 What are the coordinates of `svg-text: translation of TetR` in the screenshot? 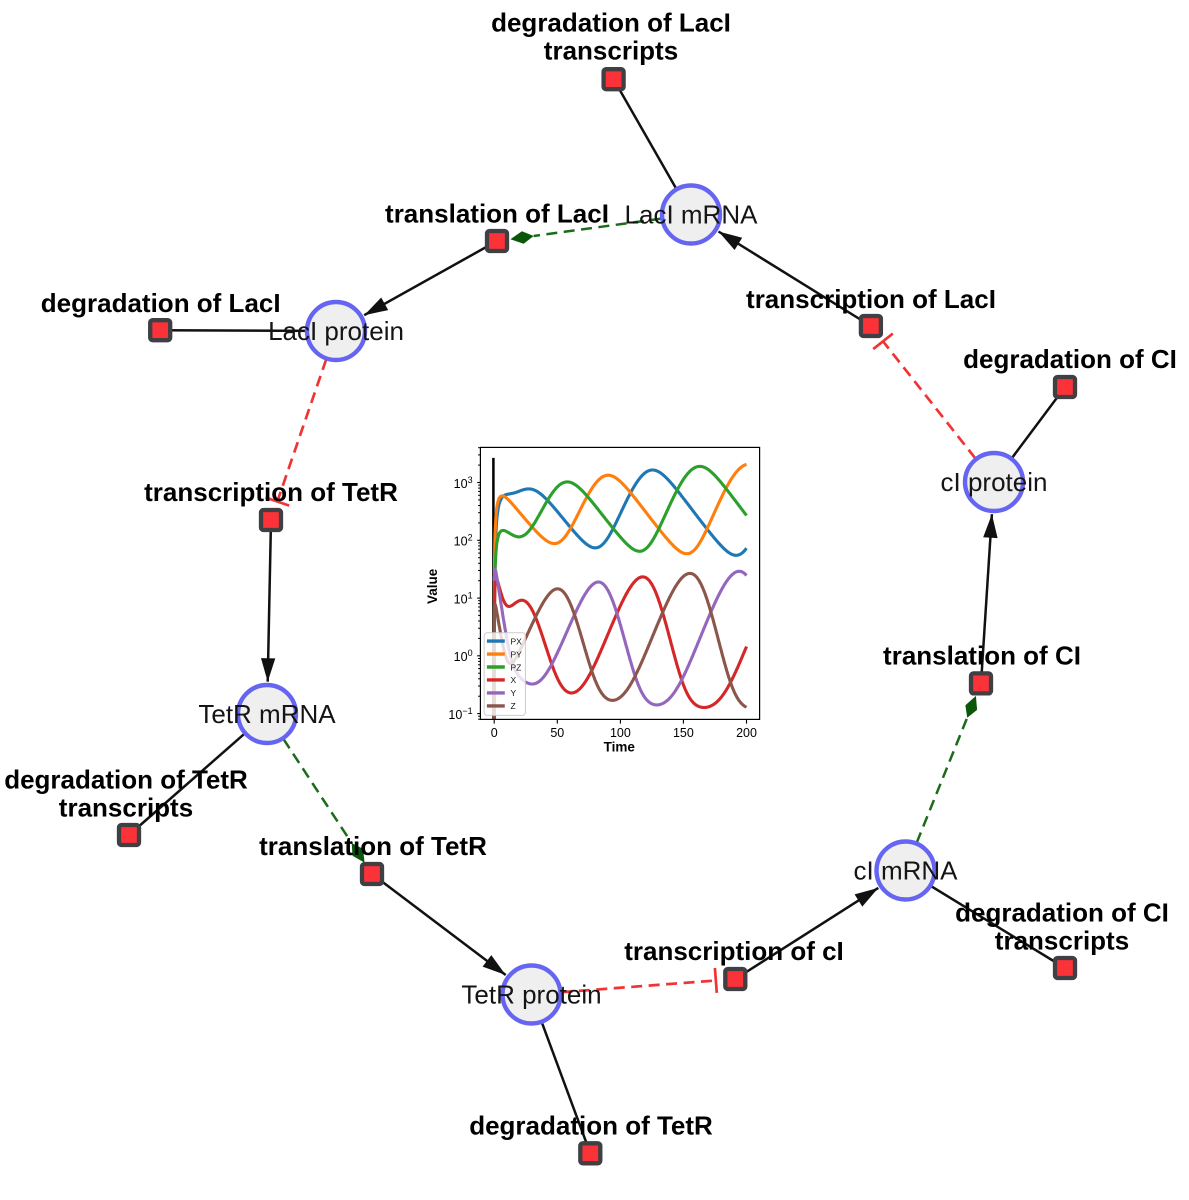 It's located at (373, 846).